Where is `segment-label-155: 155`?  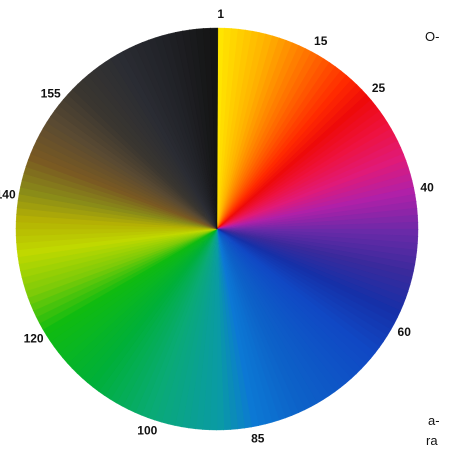 segment-label-155: 155 is located at coordinates (51, 93).